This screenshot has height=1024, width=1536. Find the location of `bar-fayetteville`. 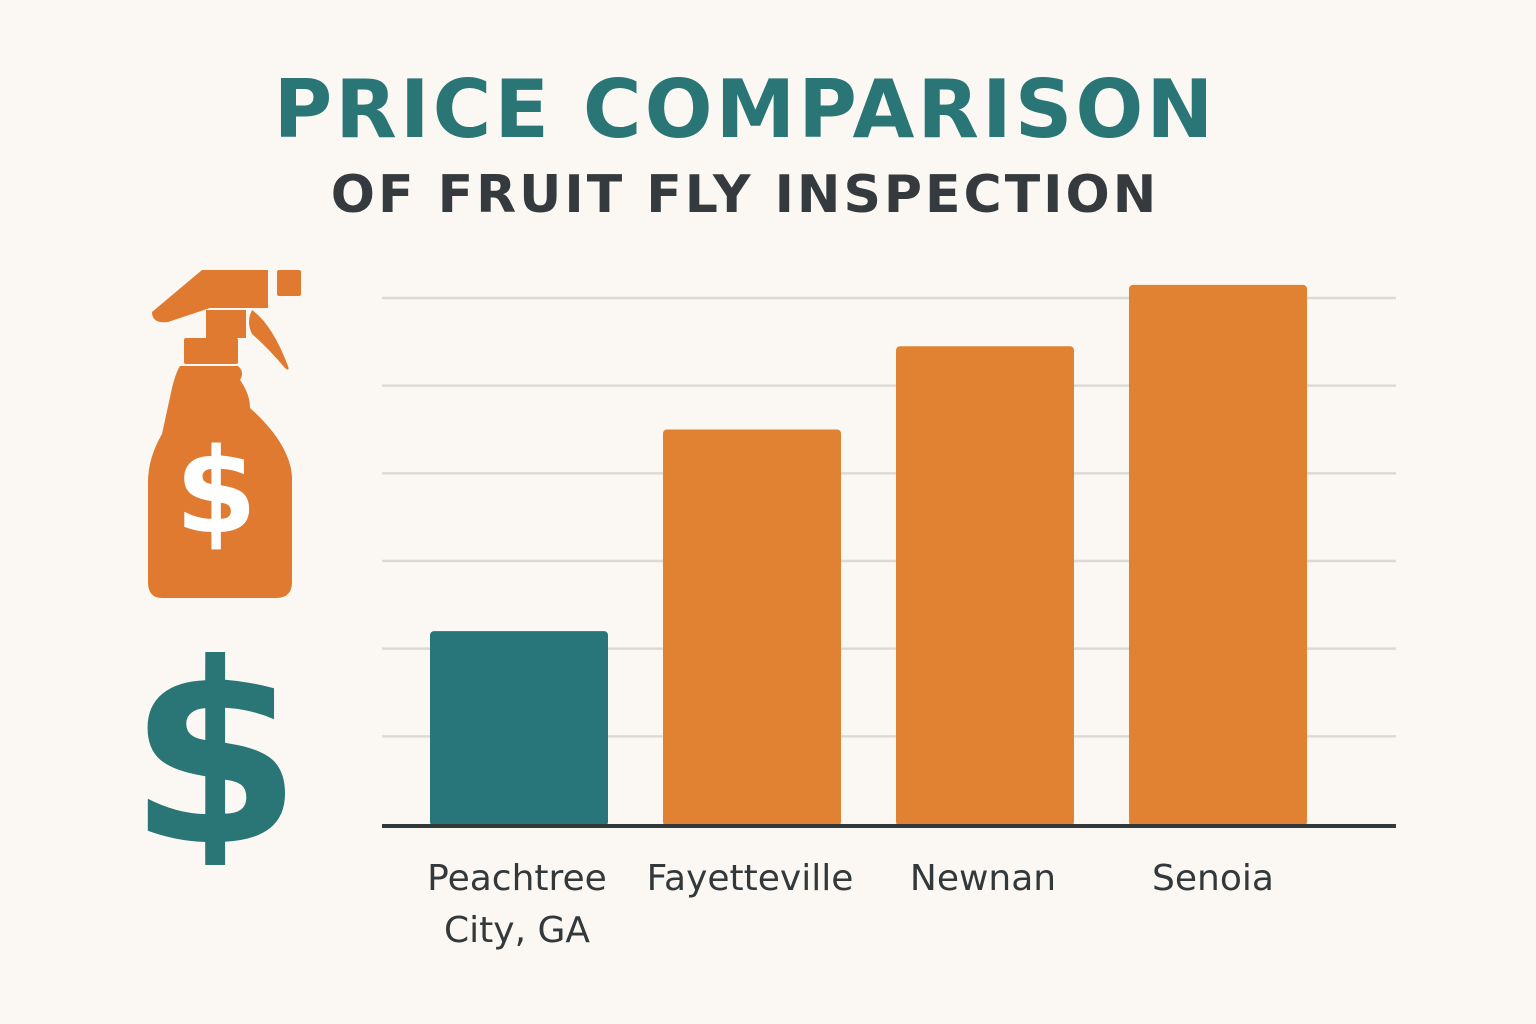

bar-fayetteville is located at coordinates (752, 627).